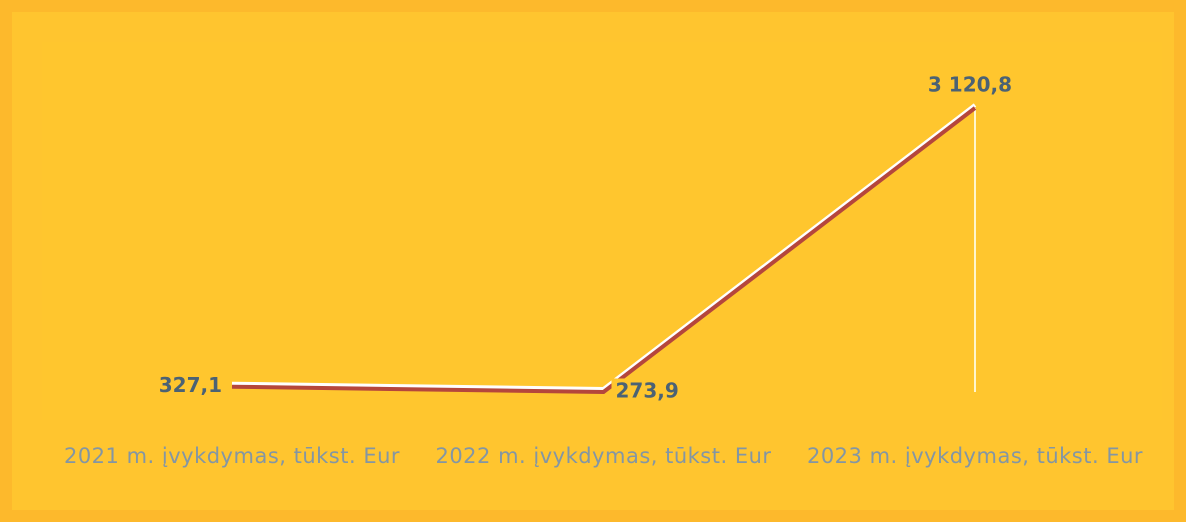 The height and width of the screenshot is (522, 1186). Describe the element at coordinates (975, 456) in the screenshot. I see `x-tick-label: 2023 m. įvykdymas, tūkst. Eur` at that location.